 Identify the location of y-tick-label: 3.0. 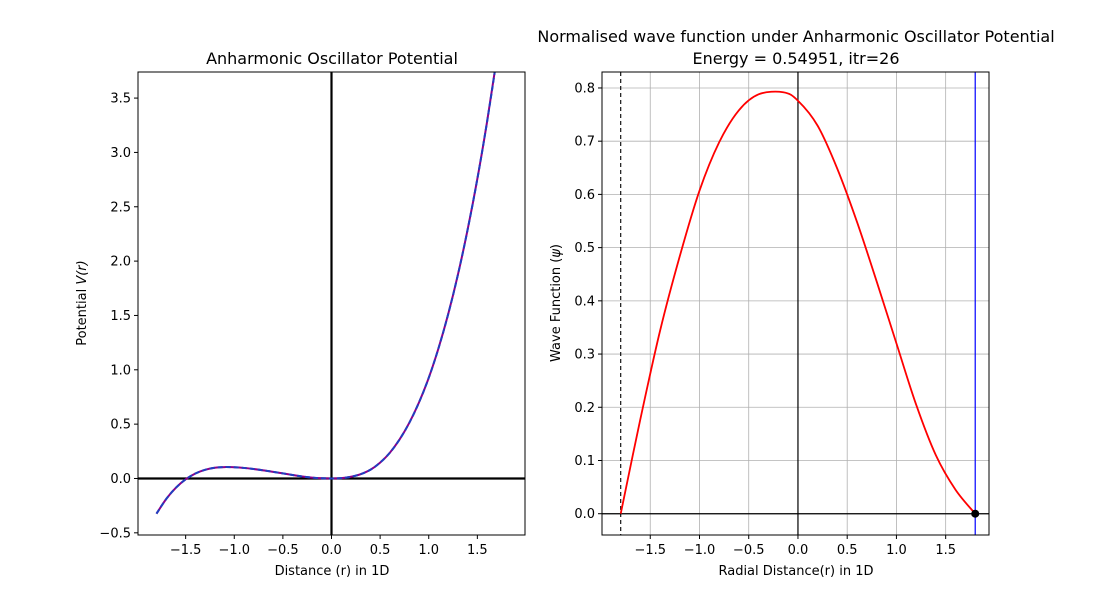
(120, 153).